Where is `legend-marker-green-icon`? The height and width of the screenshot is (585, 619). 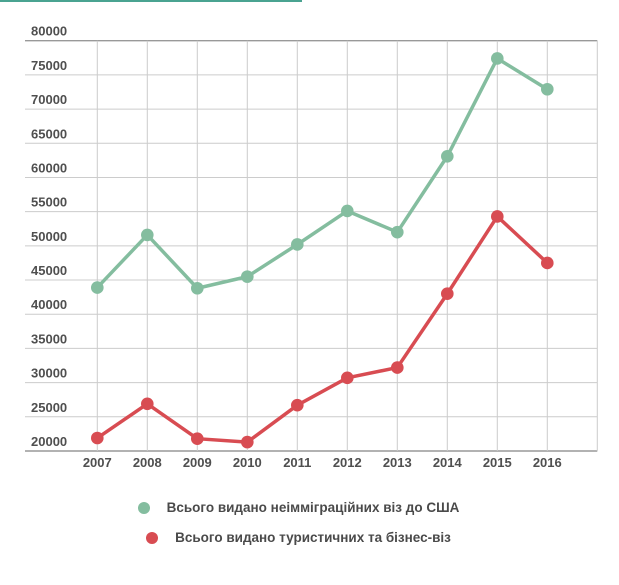 legend-marker-green-icon is located at coordinates (143, 507).